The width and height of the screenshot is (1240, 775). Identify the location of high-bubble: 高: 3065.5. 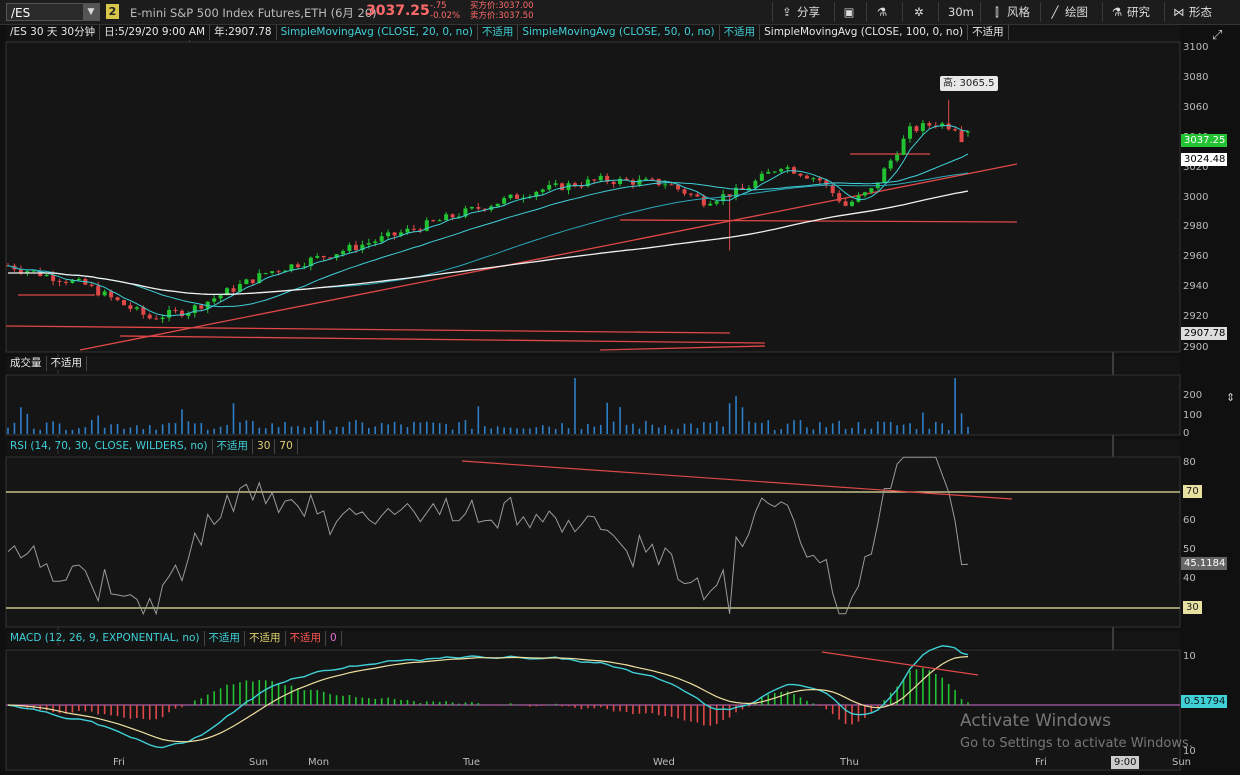
(969, 83).